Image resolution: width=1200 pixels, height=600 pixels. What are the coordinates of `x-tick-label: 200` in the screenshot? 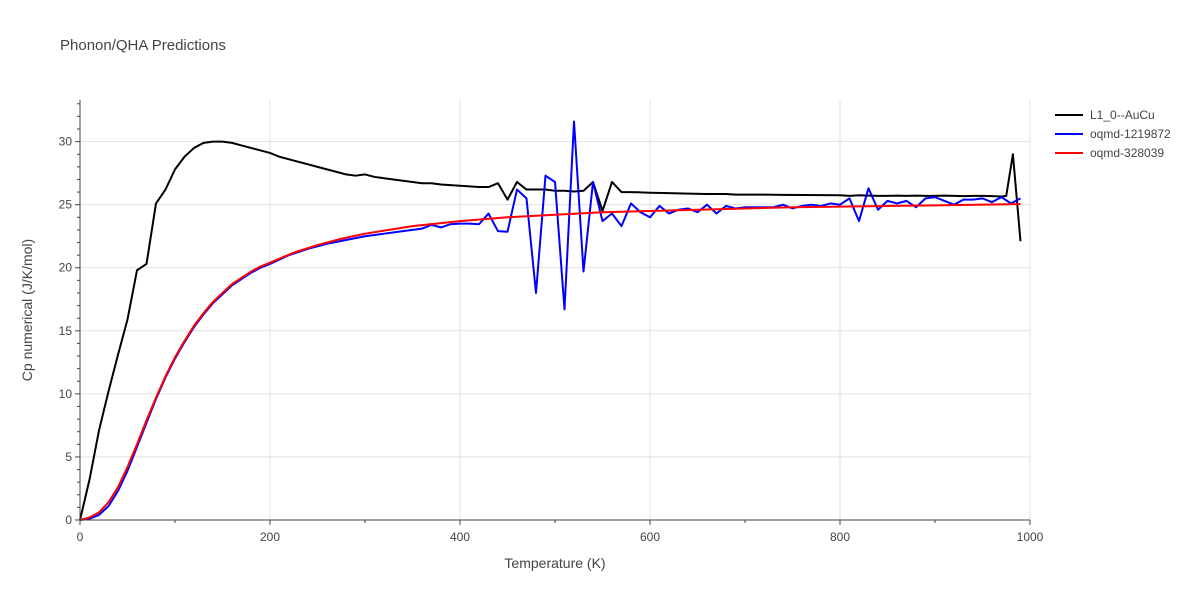 It's located at (270, 537).